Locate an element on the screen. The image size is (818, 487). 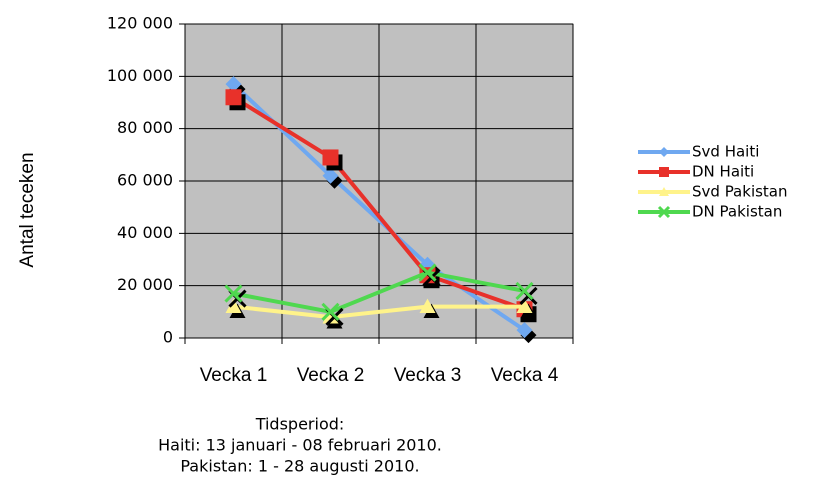
y-tick-label: 60 000 is located at coordinates (145, 180).